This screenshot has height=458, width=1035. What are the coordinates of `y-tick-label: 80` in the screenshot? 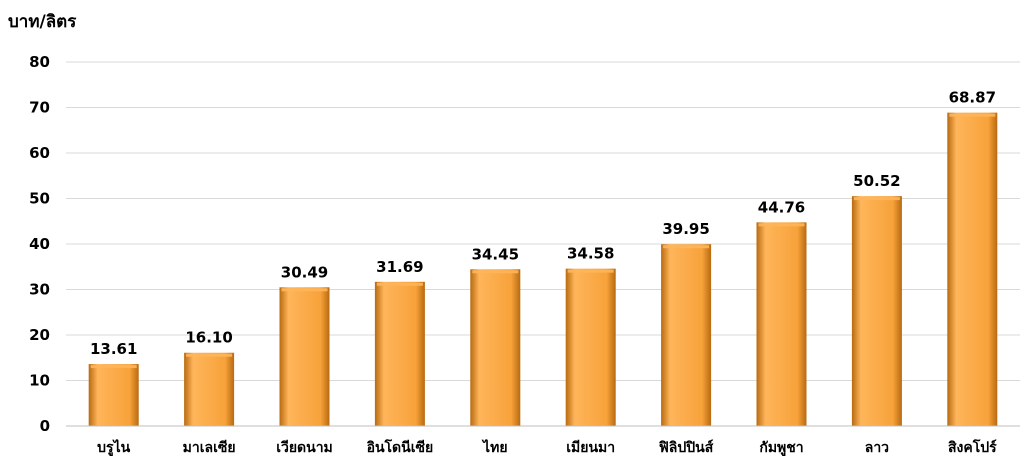 It's located at (39, 62).